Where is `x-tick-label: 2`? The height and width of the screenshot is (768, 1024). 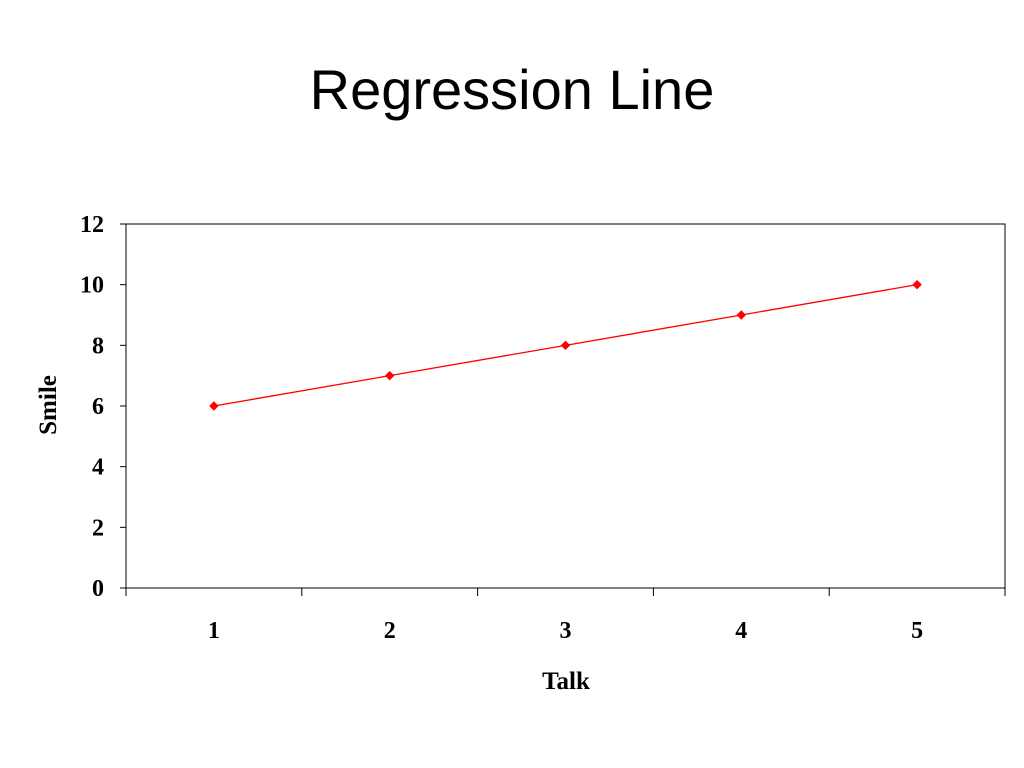 x-tick-label: 2 is located at coordinates (390, 631).